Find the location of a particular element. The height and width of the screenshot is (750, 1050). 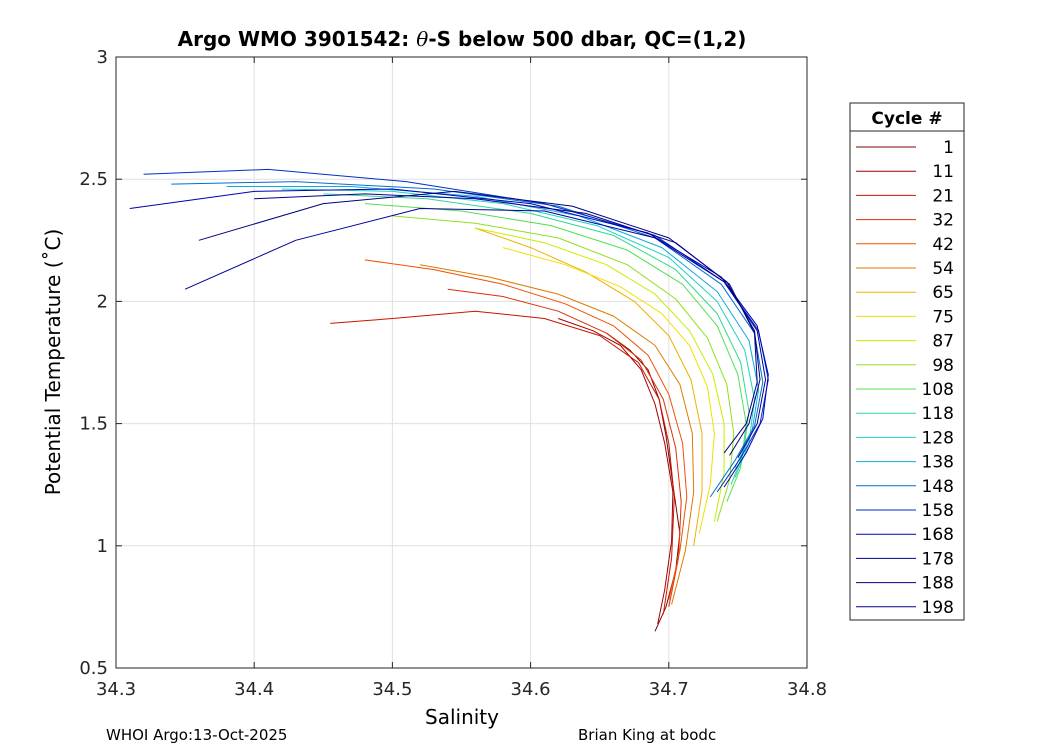

legend-label-168: 168 is located at coordinates (938, 535).